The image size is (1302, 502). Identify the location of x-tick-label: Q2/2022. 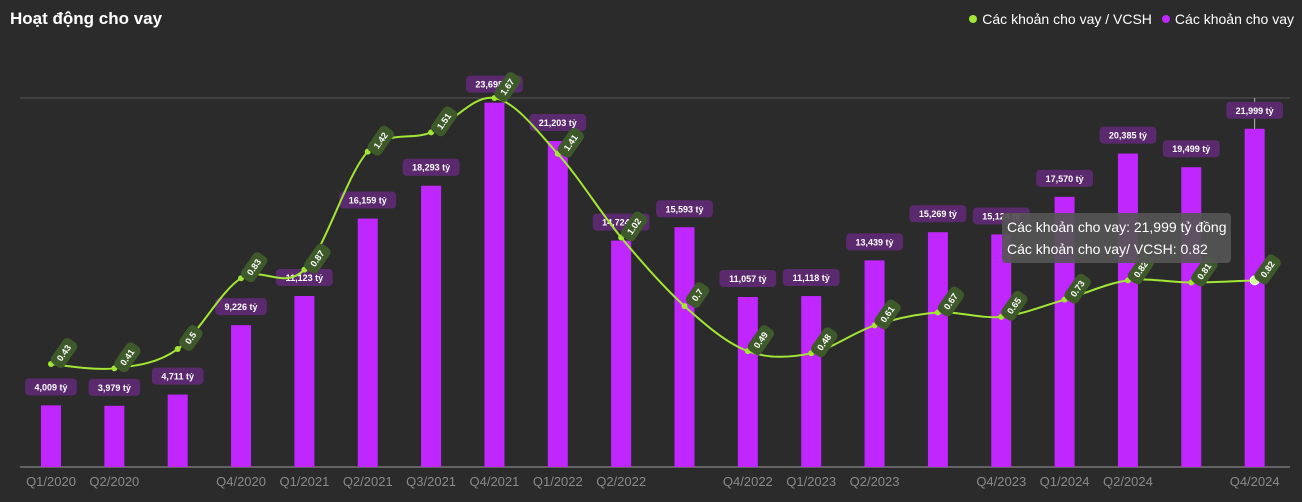
(621, 481).